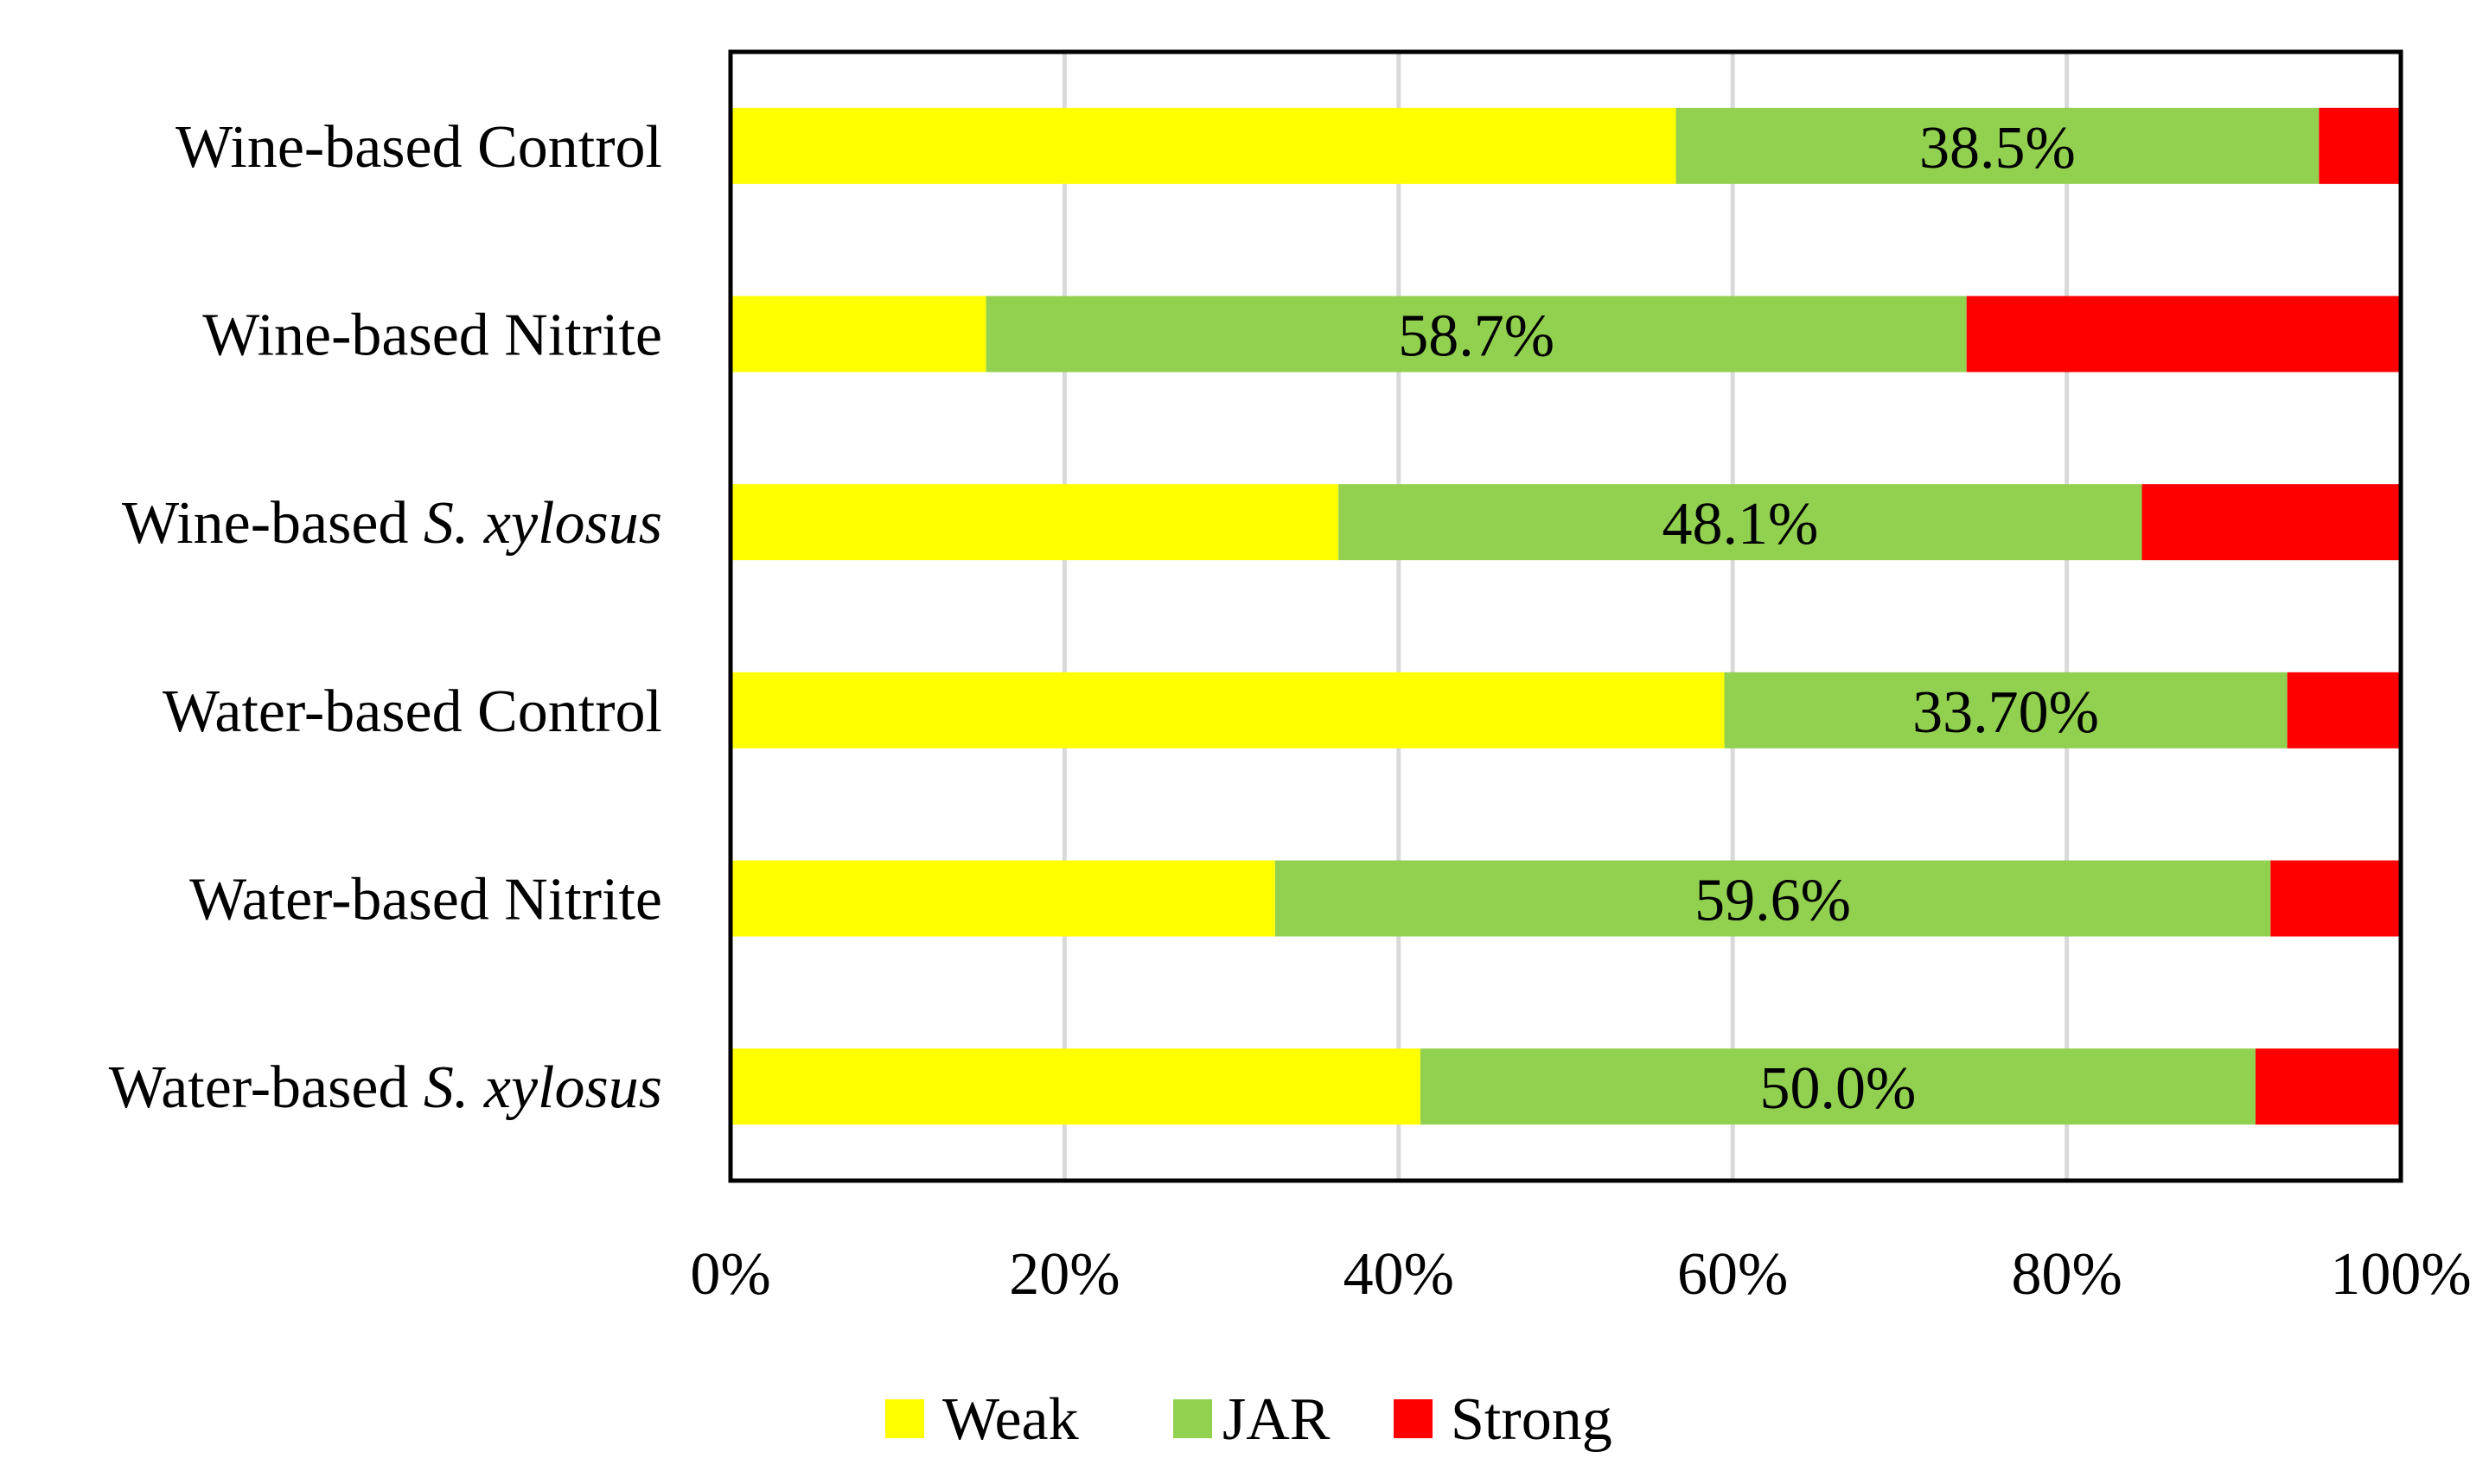  I want to click on category-label-text: Water-based Nitrite, so click(425, 900).